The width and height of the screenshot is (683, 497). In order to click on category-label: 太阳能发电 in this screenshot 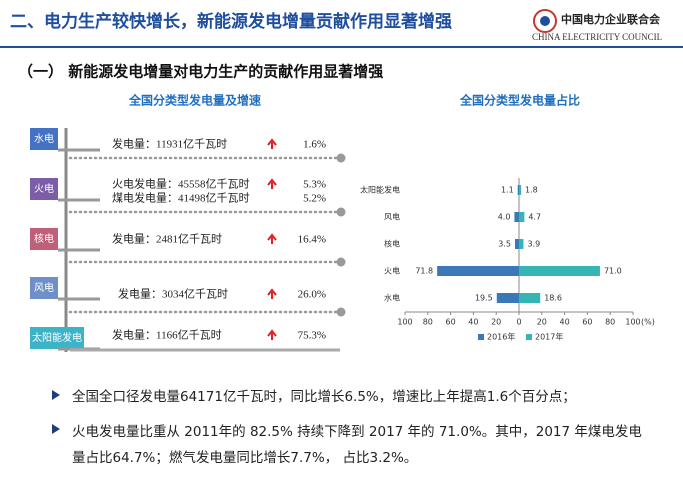, I will do `click(380, 190)`.